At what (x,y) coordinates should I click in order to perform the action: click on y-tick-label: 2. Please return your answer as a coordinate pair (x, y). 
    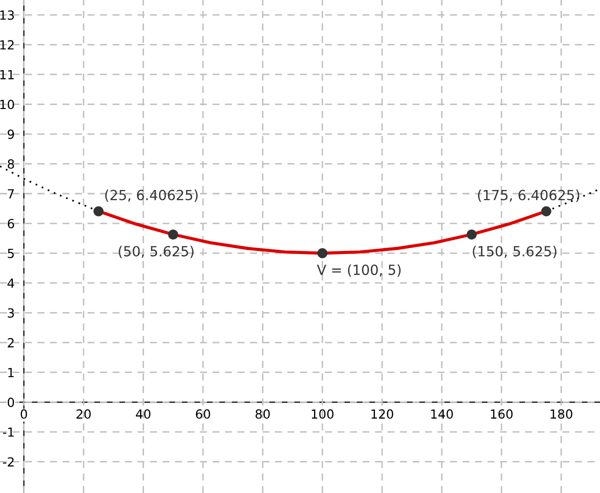
    Looking at the image, I should click on (11, 343).